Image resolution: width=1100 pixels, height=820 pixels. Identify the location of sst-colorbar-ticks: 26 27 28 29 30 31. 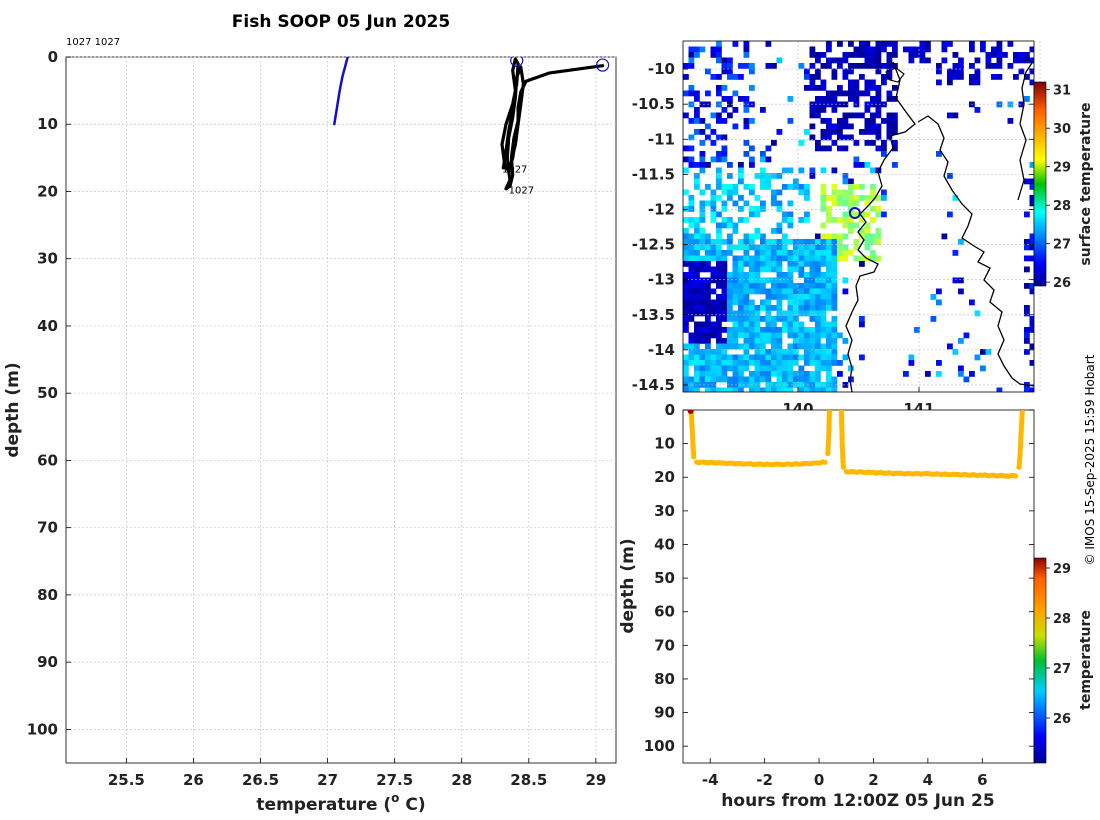
(1058, 187).